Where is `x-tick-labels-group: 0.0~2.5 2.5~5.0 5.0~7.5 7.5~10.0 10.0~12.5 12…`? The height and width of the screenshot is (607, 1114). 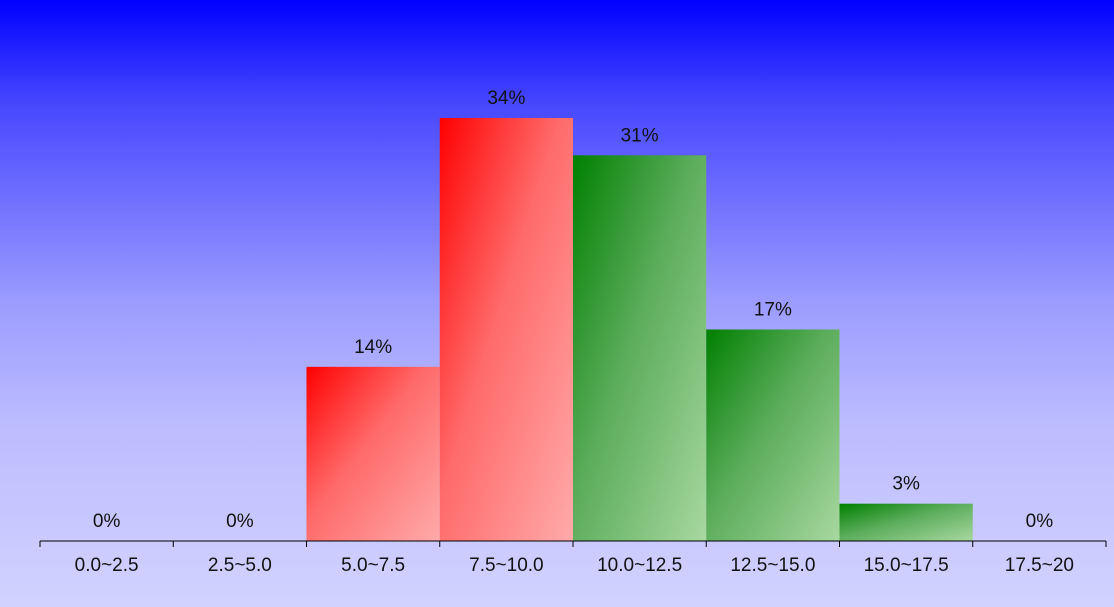 x-tick-labels-group: 0.0~2.5 2.5~5.0 5.0~7.5 7.5~10.0 10.0~12.5 12… is located at coordinates (574, 565).